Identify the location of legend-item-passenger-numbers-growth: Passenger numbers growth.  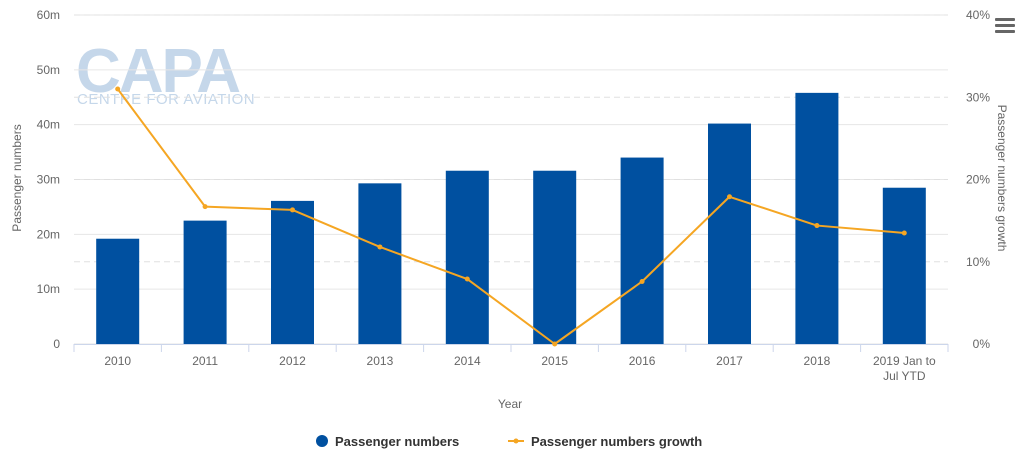
(605, 441).